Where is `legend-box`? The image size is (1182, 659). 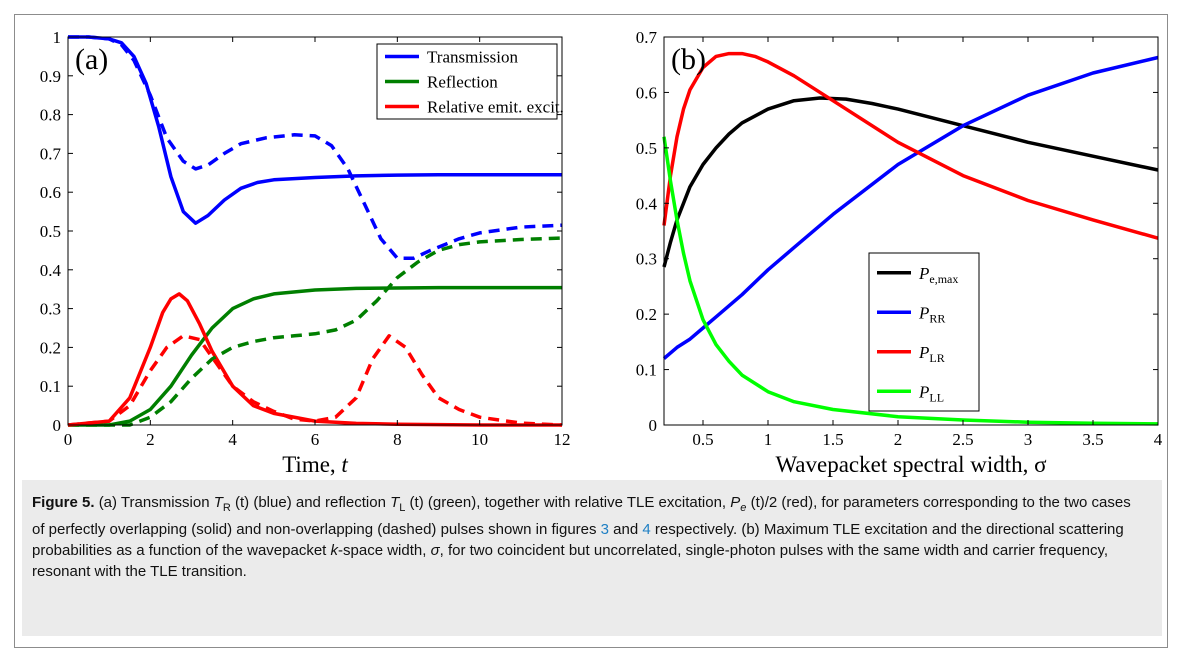 legend-box is located at coordinates (924, 332).